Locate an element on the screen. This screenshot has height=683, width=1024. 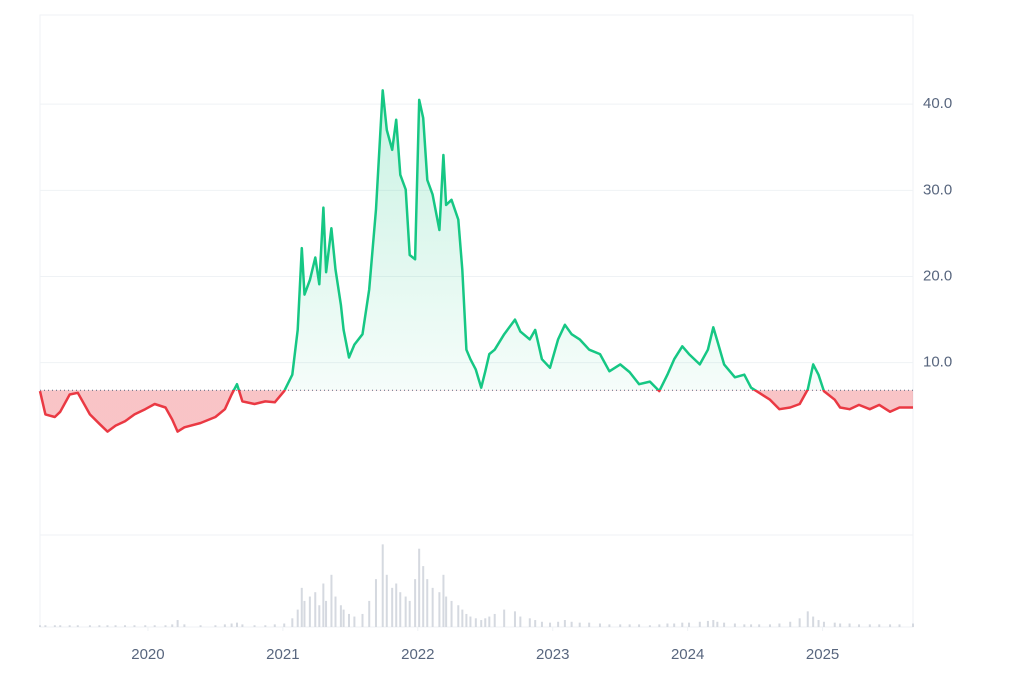
x-tick-label: 2024 is located at coordinates (687, 654).